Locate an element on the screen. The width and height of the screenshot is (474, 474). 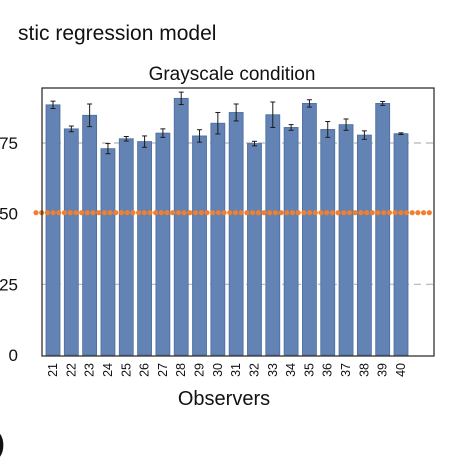
x-axis-label: Observers is located at coordinates (224, 399).